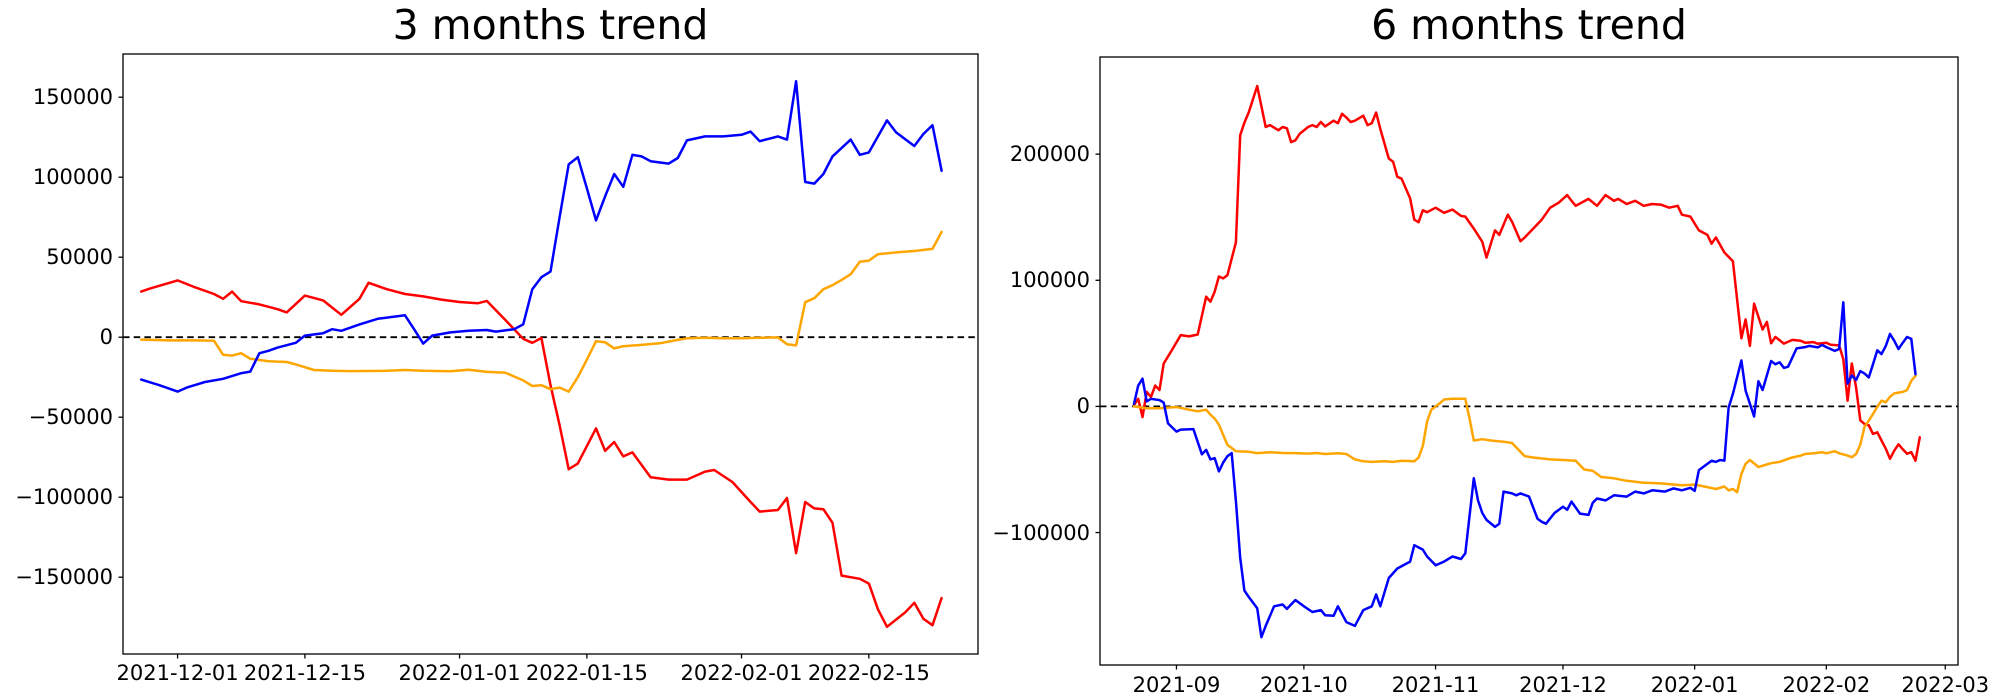  I want to click on x-tick-label: 2022-01-01, so click(459, 673).